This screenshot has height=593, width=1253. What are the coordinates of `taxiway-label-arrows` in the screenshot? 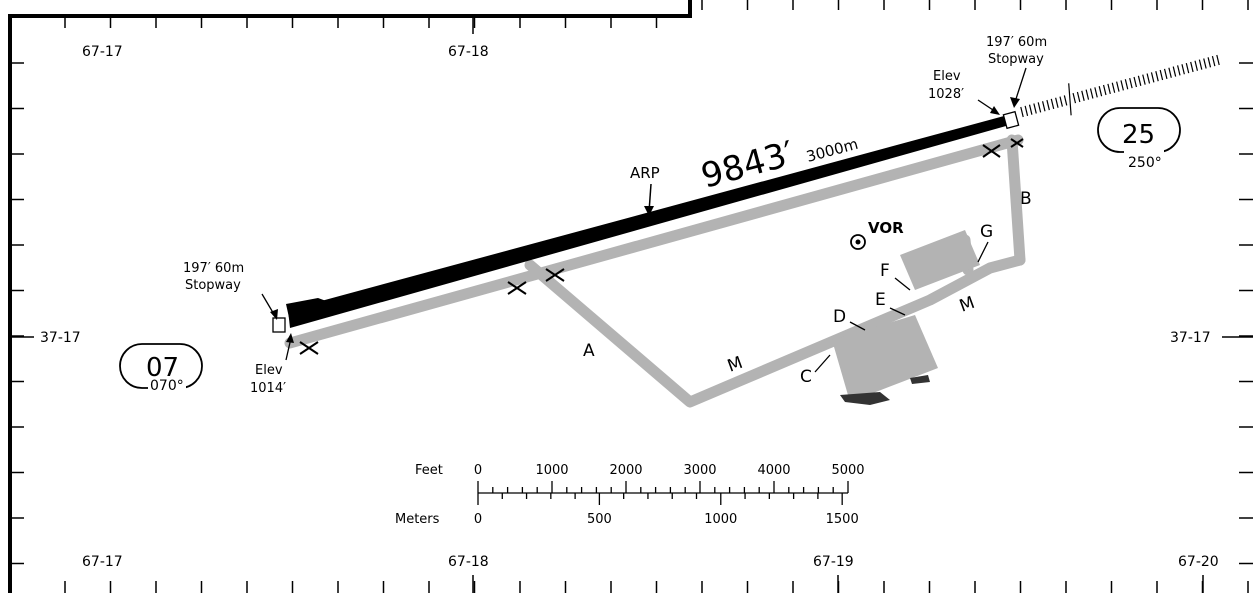 It's located at (901, 307).